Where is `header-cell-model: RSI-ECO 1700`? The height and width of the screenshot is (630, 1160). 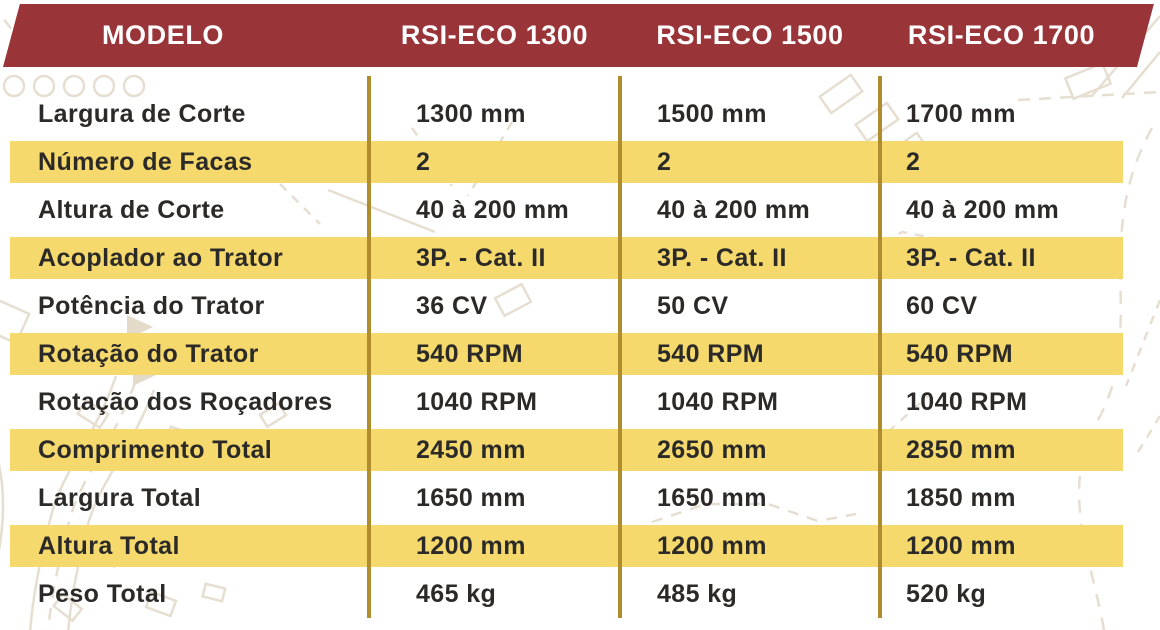
header-cell-model: RSI-ECO 1700 is located at coordinates (1001, 35).